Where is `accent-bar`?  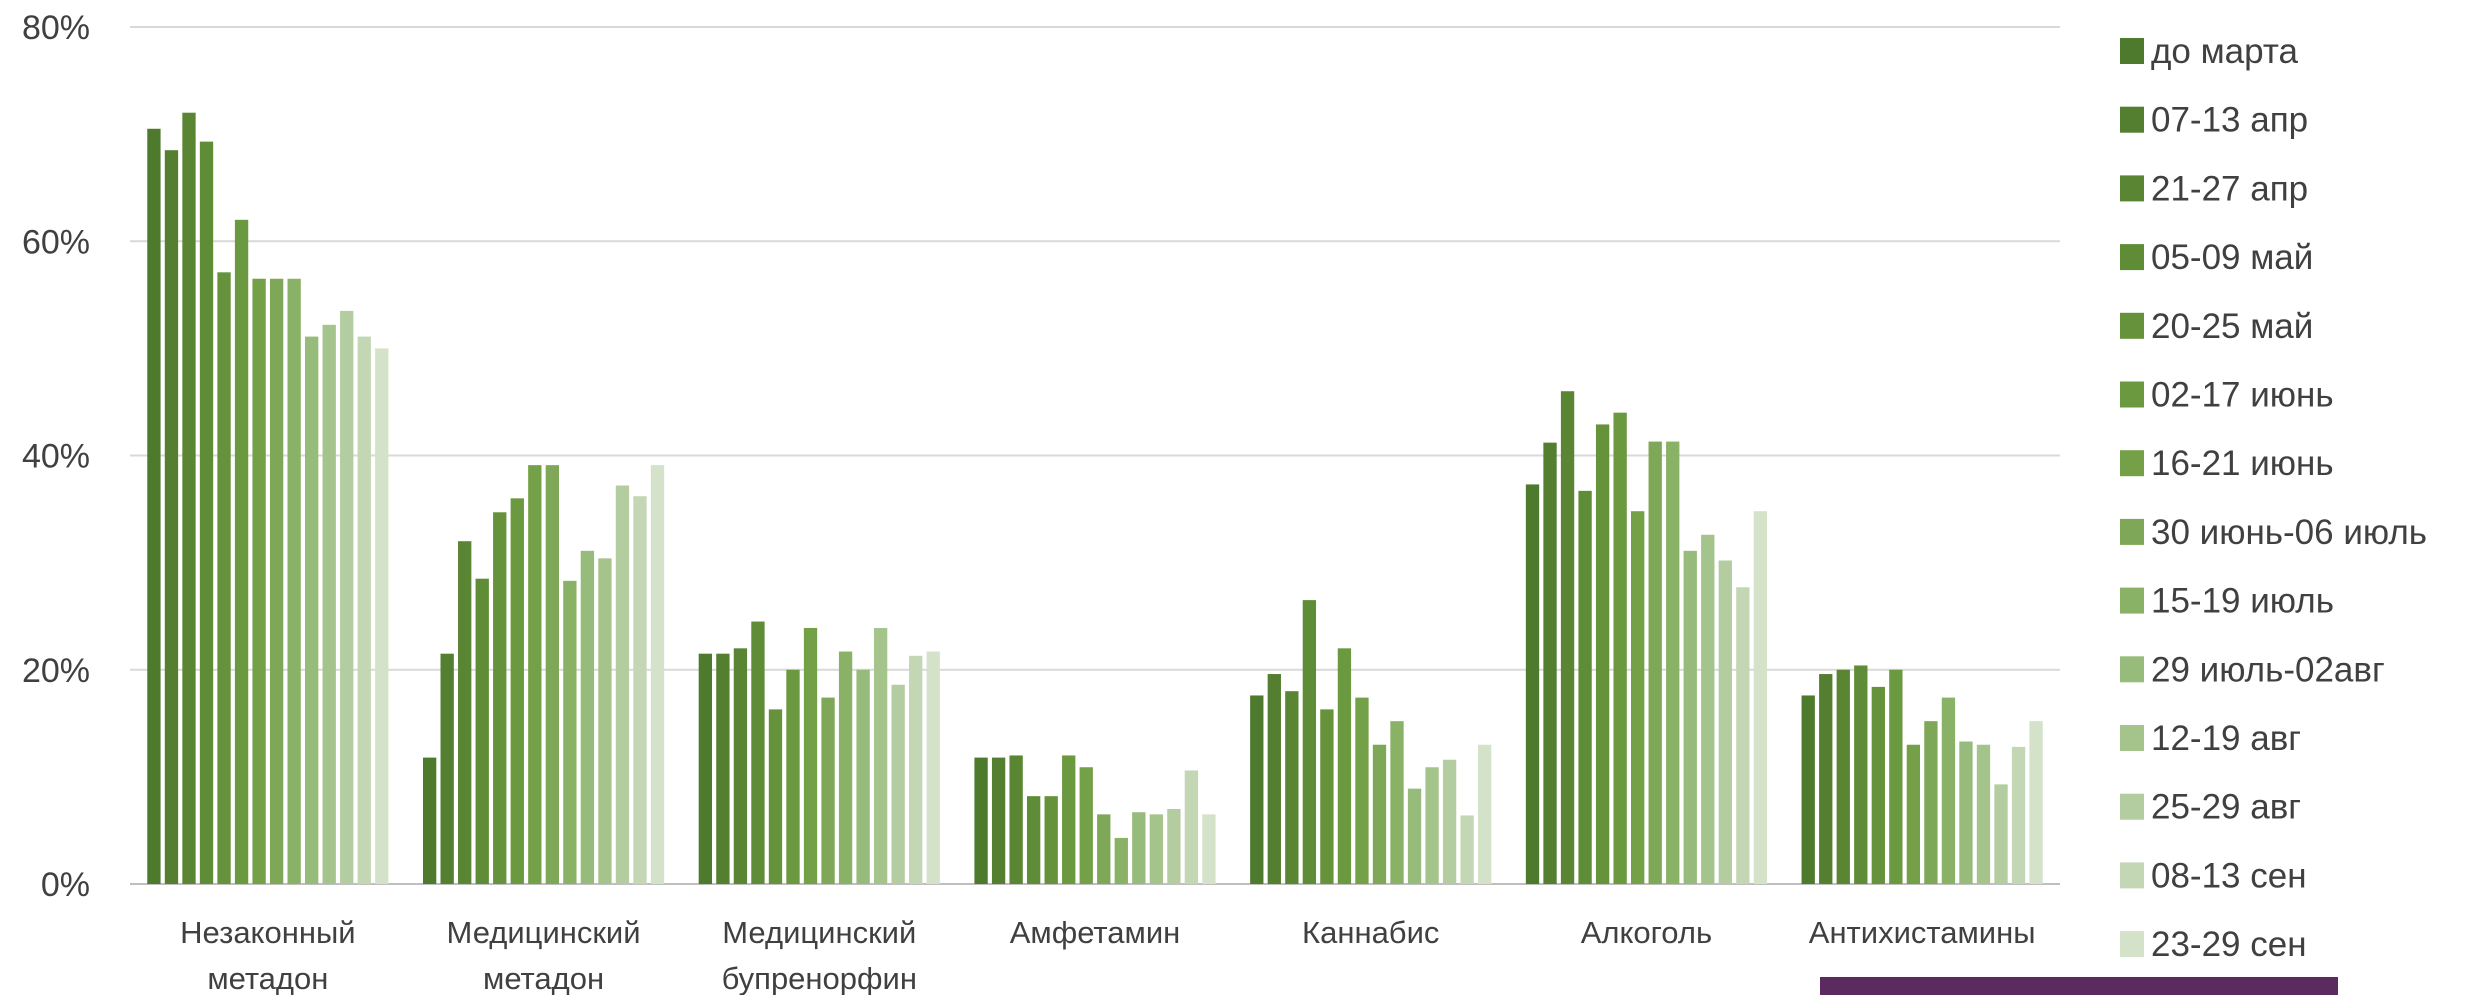 accent-bar is located at coordinates (2079, 986).